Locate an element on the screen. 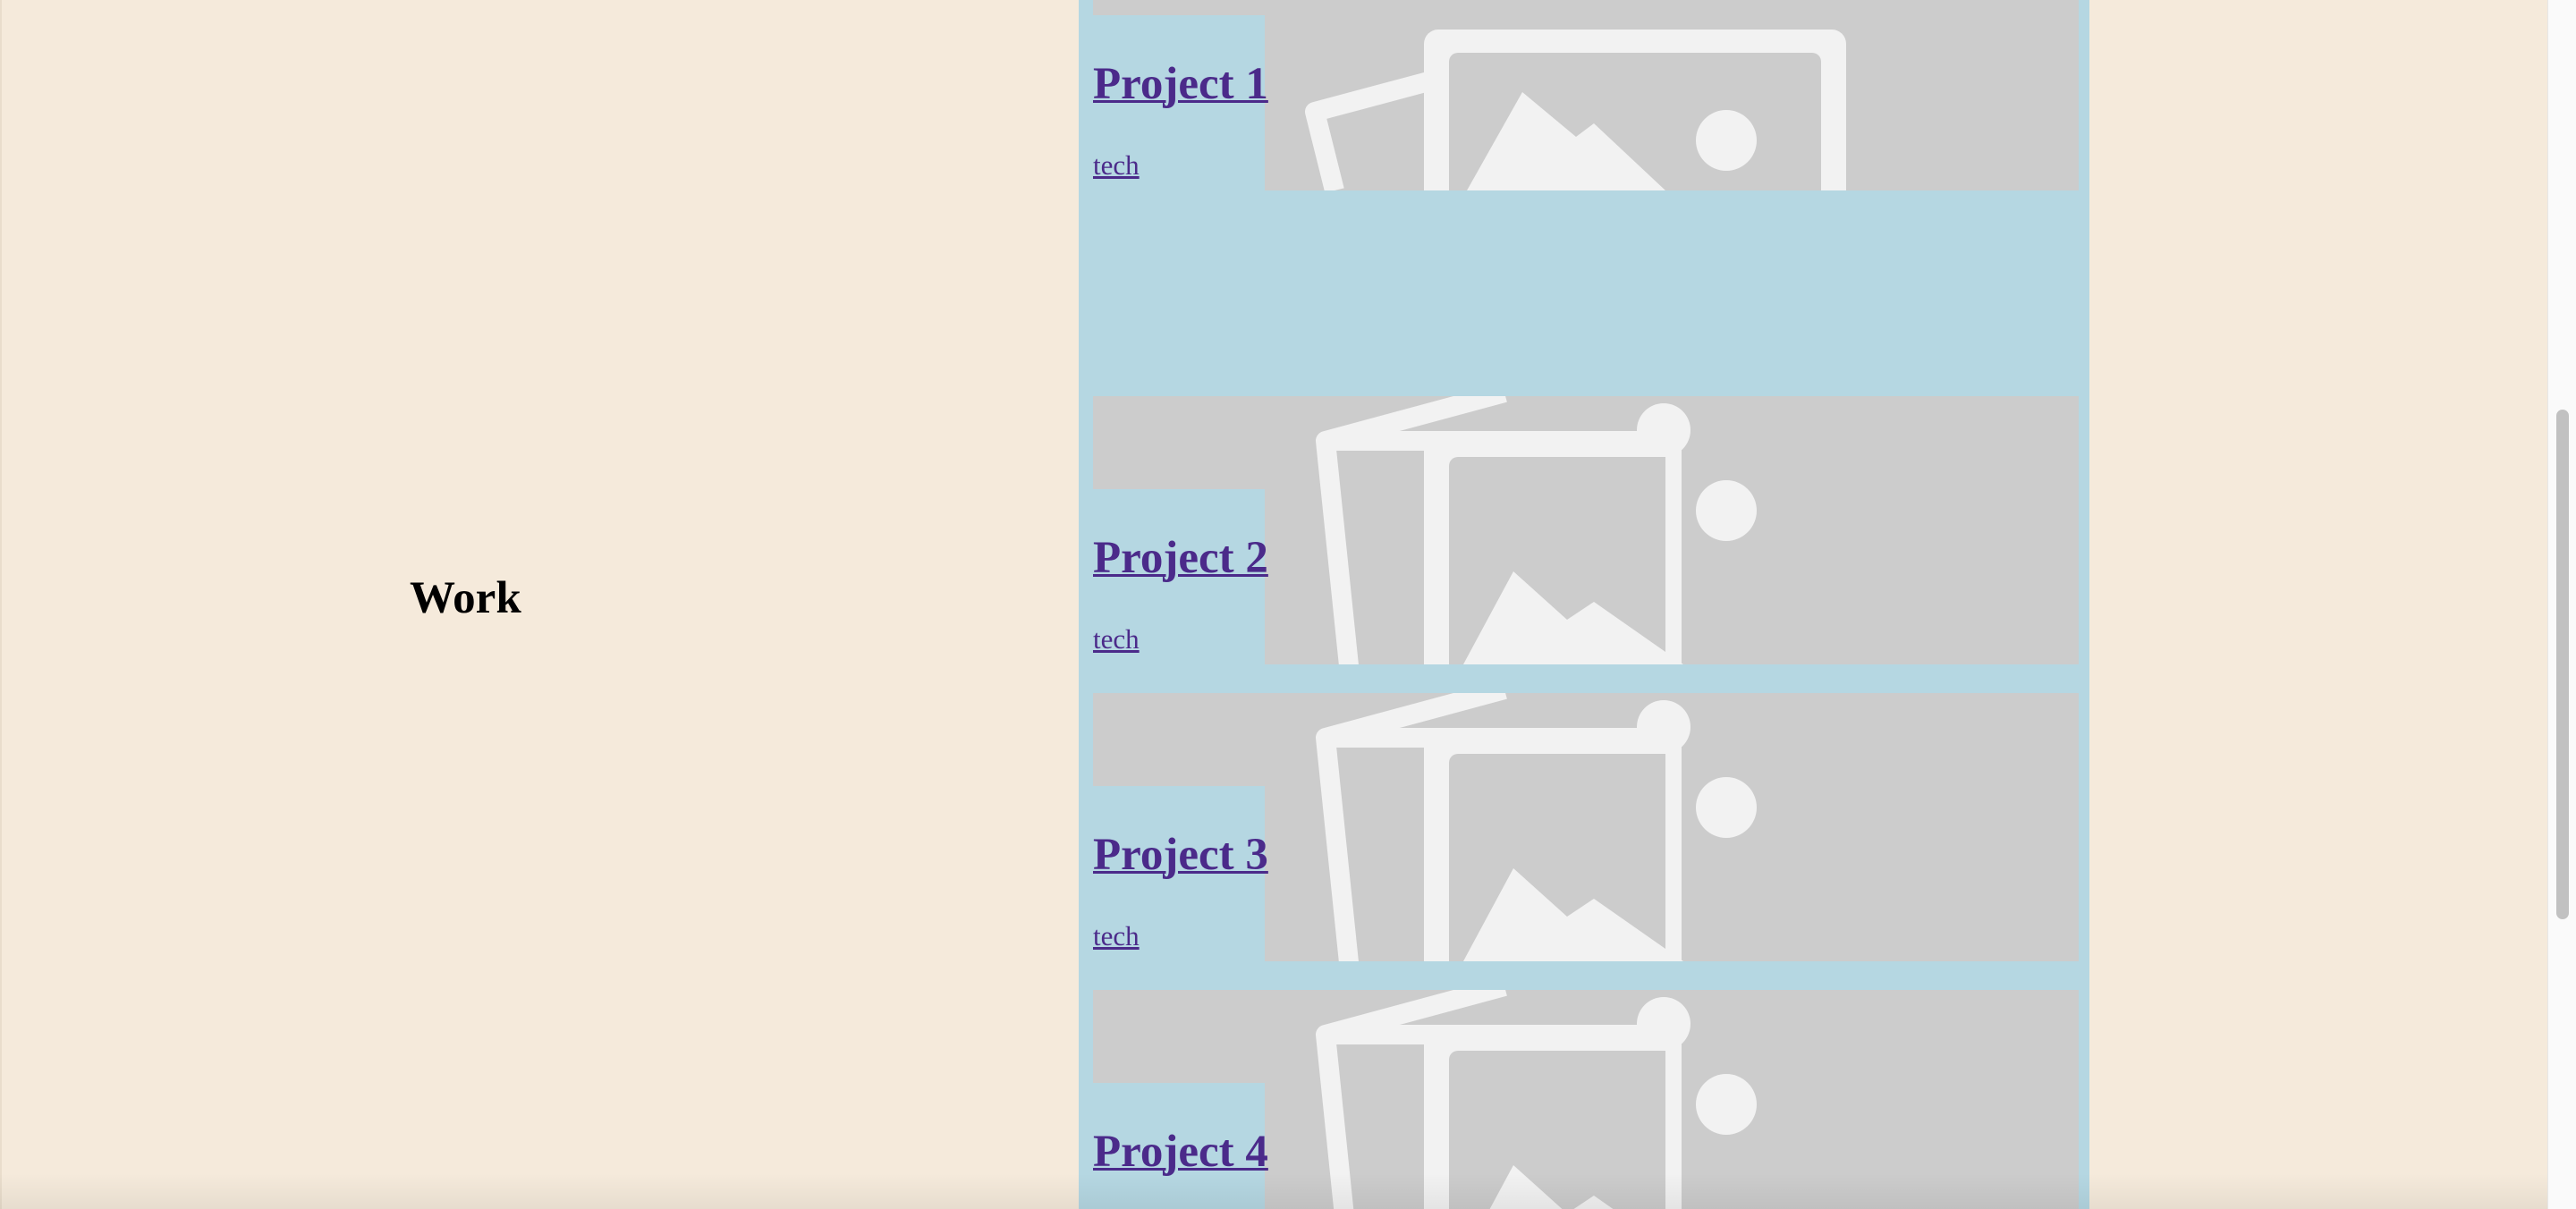 This screenshot has height=1209, width=2576. project-title: Project 4 is located at coordinates (1180, 1152).